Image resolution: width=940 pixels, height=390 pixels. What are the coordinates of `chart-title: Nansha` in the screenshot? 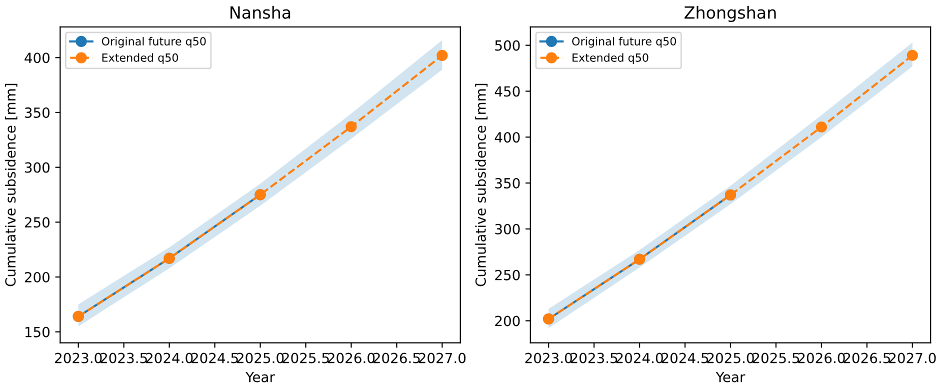 It's located at (260, 12).